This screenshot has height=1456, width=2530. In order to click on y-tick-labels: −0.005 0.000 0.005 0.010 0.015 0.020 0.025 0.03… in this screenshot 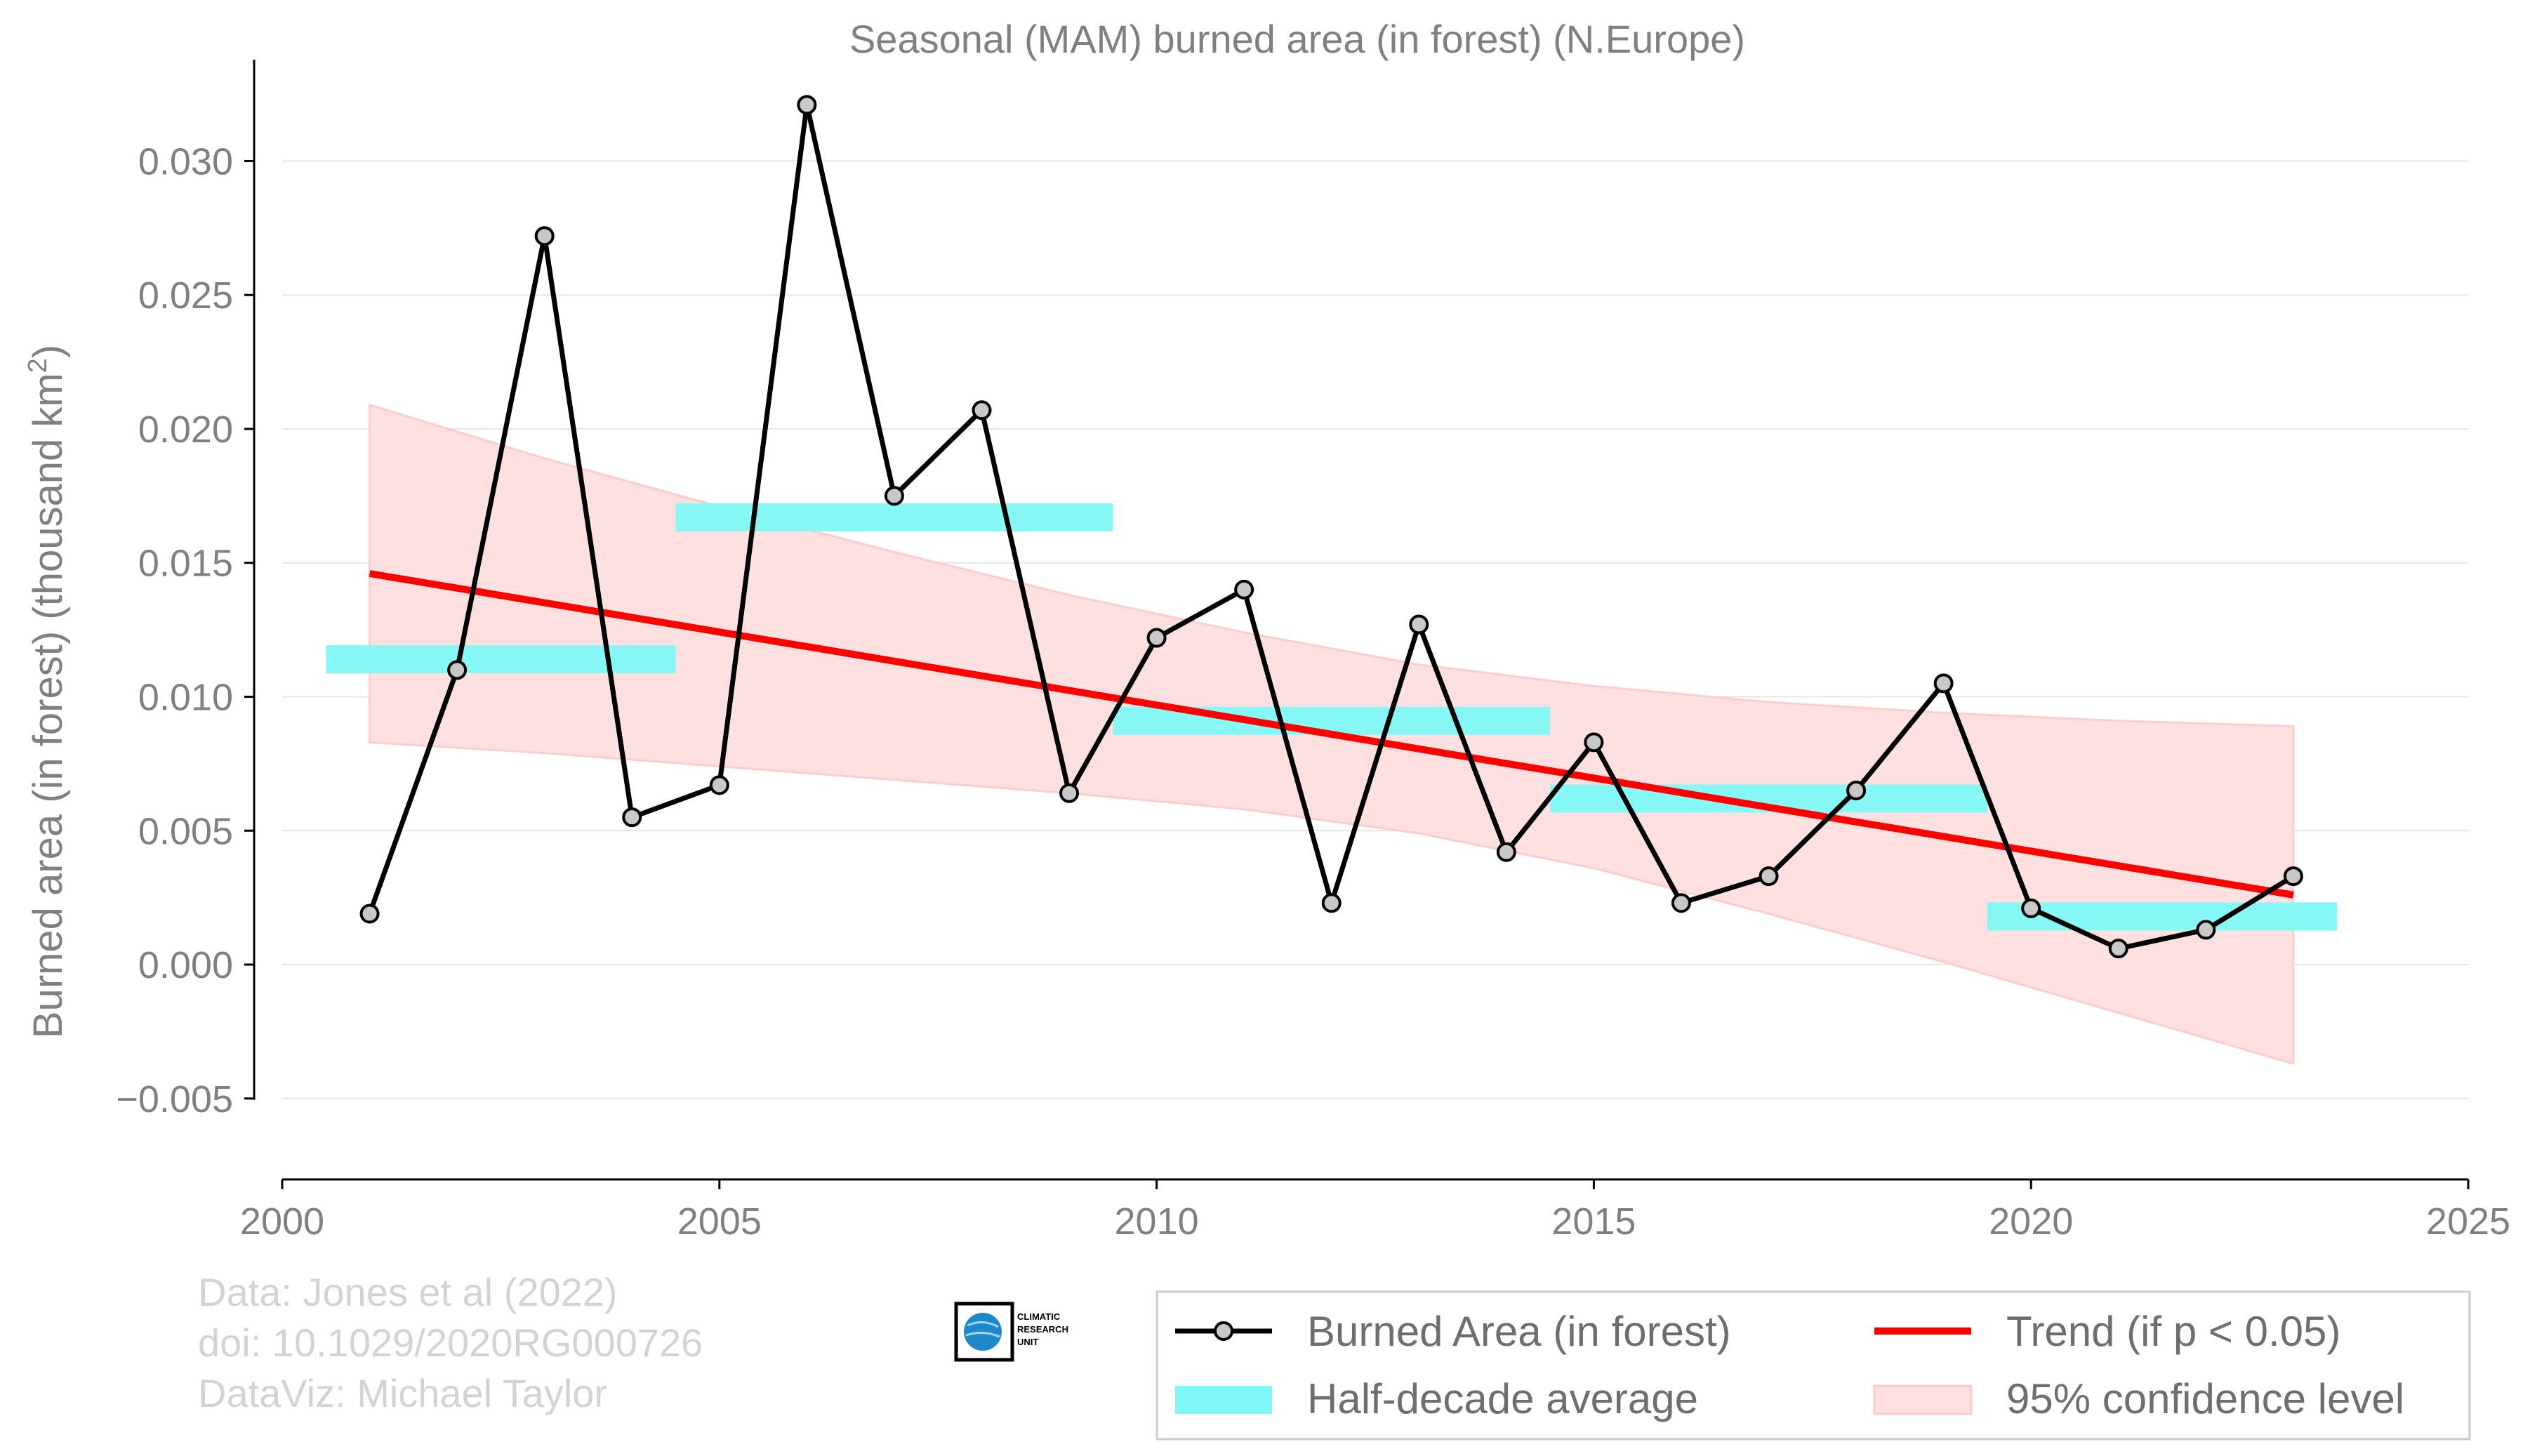, I will do `click(174, 630)`.